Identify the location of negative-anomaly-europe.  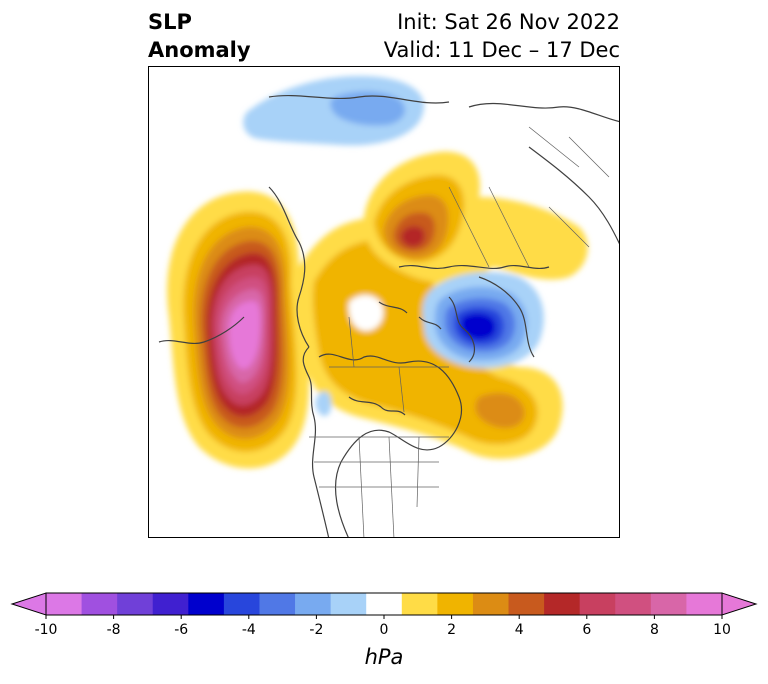
(483, 320).